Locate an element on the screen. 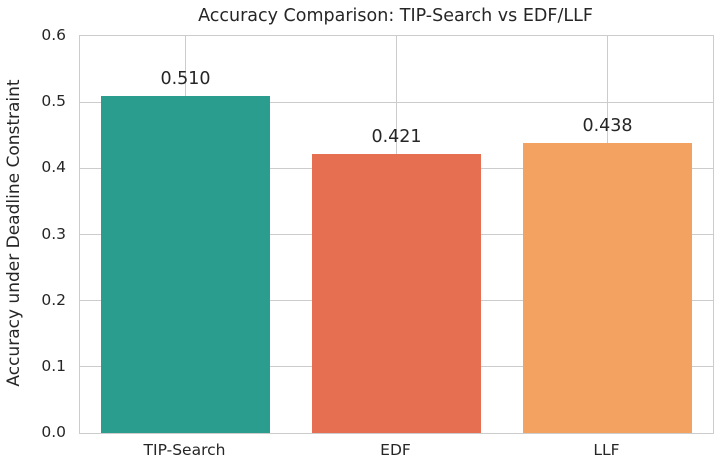  y-tick-label: 0.6 is located at coordinates (53, 35).